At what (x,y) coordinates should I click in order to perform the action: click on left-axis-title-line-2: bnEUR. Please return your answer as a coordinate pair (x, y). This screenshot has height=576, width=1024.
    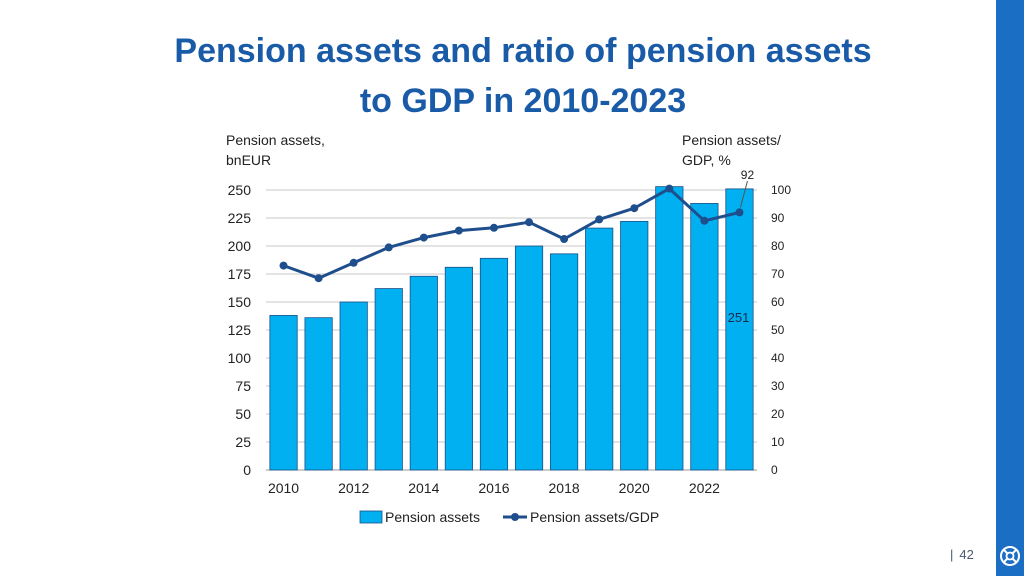
    Looking at the image, I should click on (249, 160).